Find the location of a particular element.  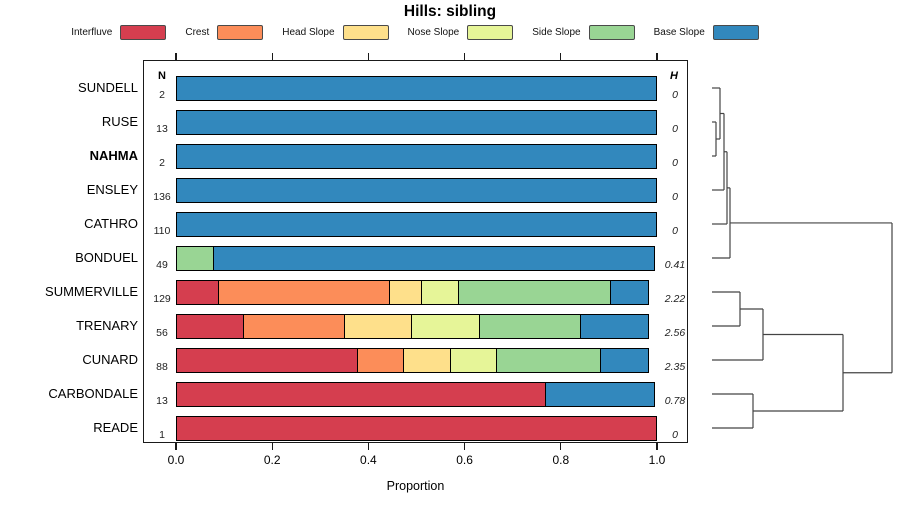

legend-swatch-base-slope is located at coordinates (735, 32).